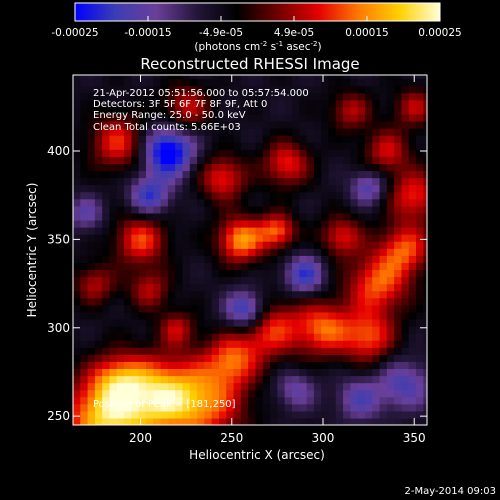  Describe the element at coordinates (257, 46) in the screenshot. I see `colorbar-units: (photons cm-2 s-1 asec-2)` at that location.